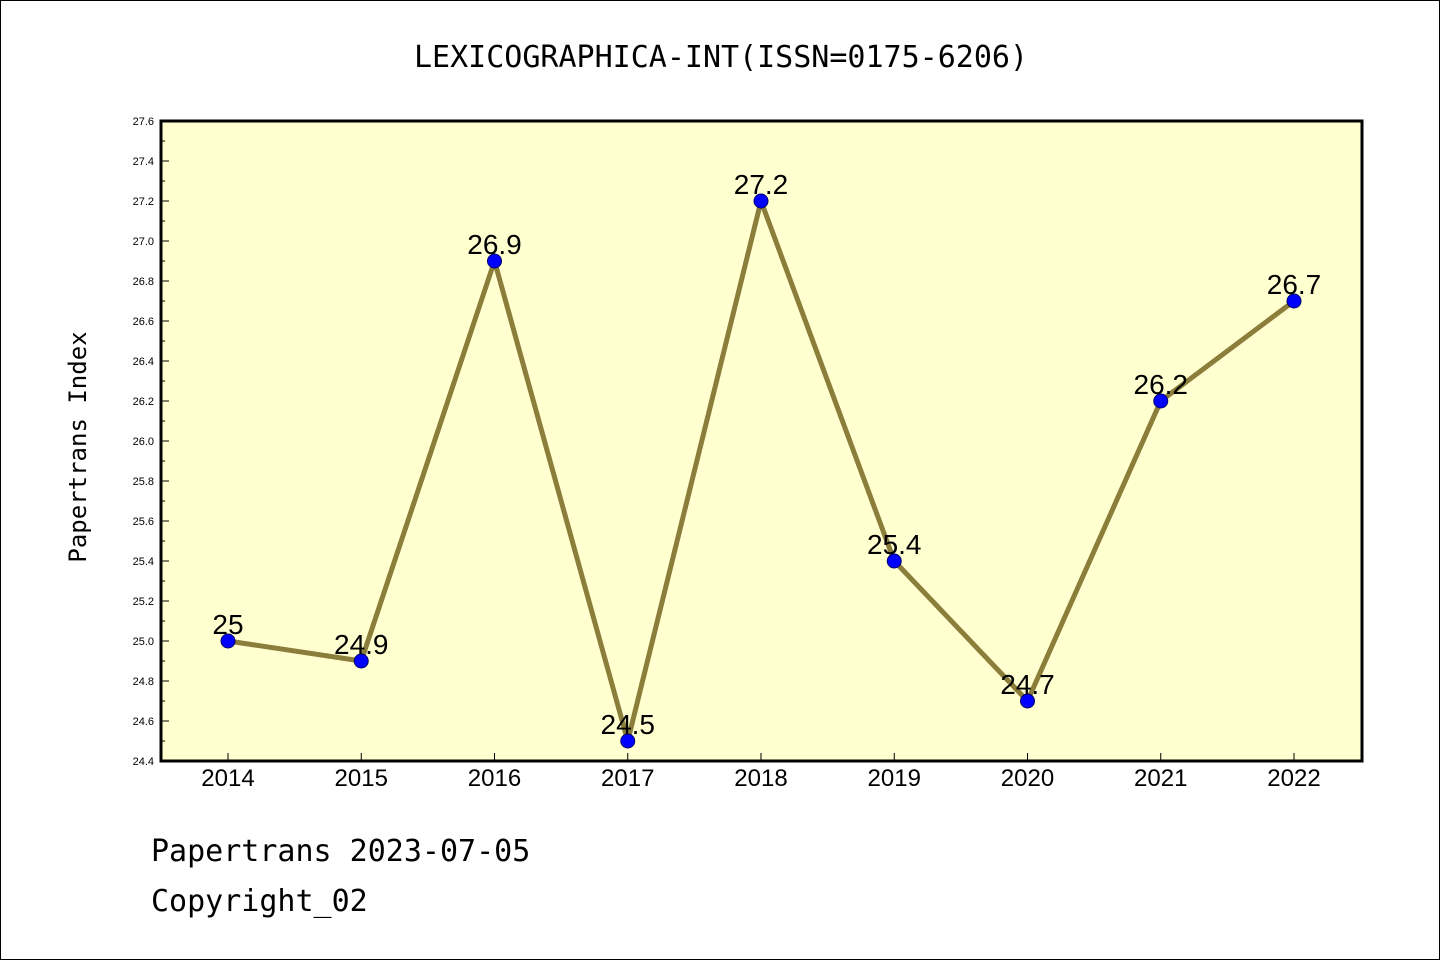 The height and width of the screenshot is (961, 1440). What do you see at coordinates (494, 778) in the screenshot?
I see `x-tick-label: 2016` at bounding box center [494, 778].